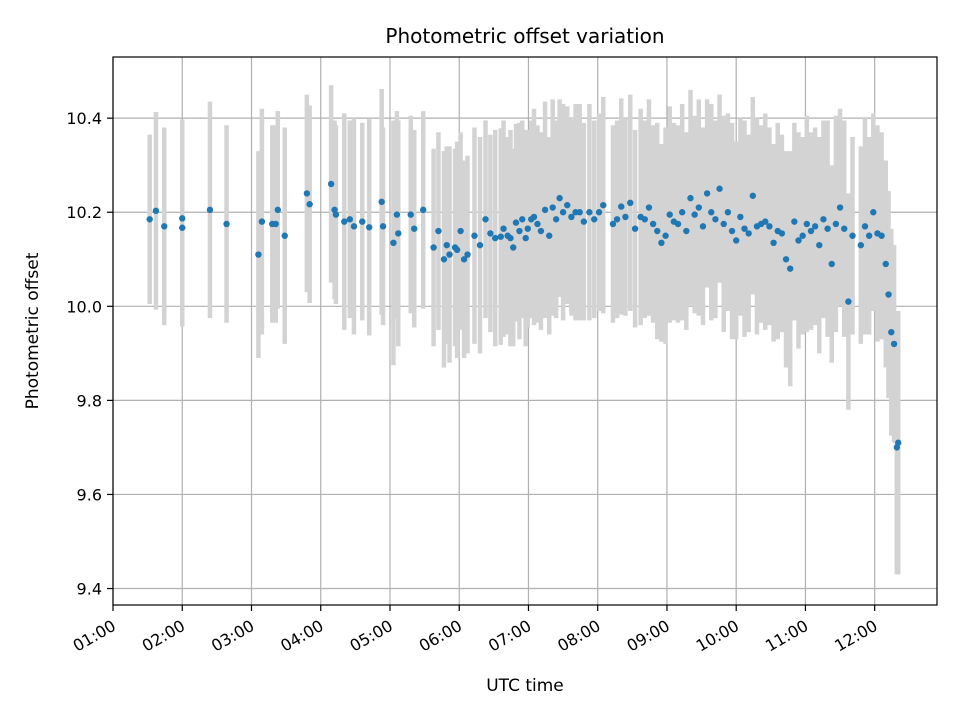  What do you see at coordinates (89, 589) in the screenshot?
I see `y-tick-label: 9.4` at bounding box center [89, 589].